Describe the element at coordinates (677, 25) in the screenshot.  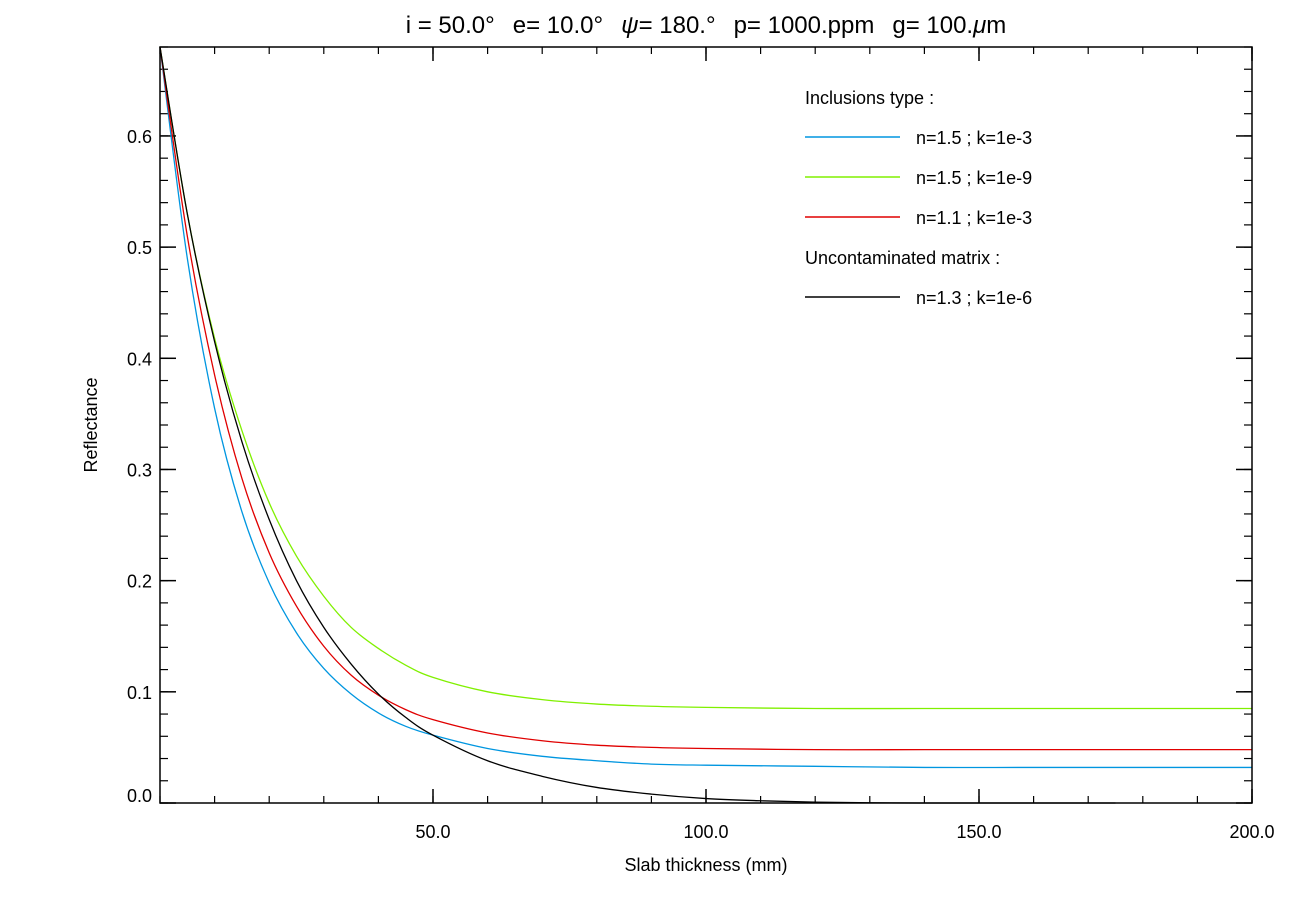
I see `title-text: = 180.°` at that location.